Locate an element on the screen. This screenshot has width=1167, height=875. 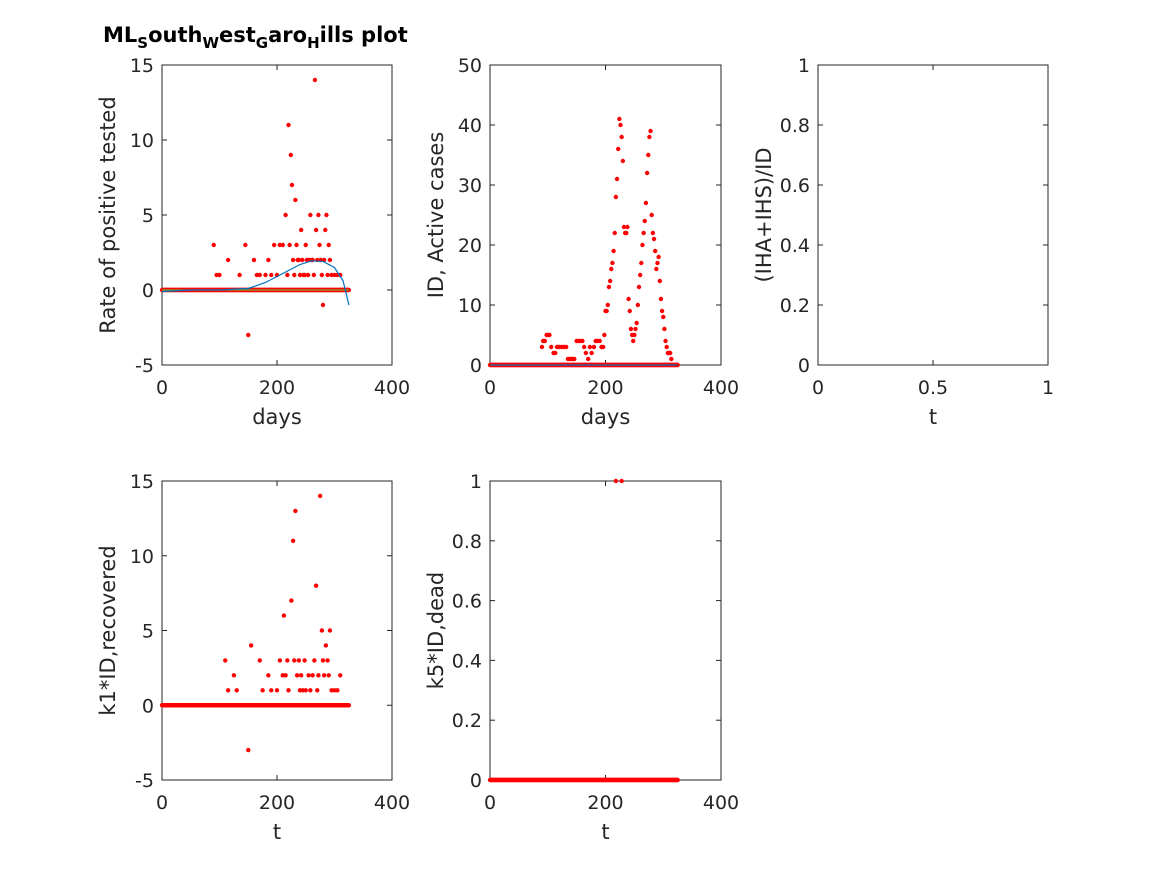
y-axis-label: k1*ID,recovered is located at coordinates (108, 630).